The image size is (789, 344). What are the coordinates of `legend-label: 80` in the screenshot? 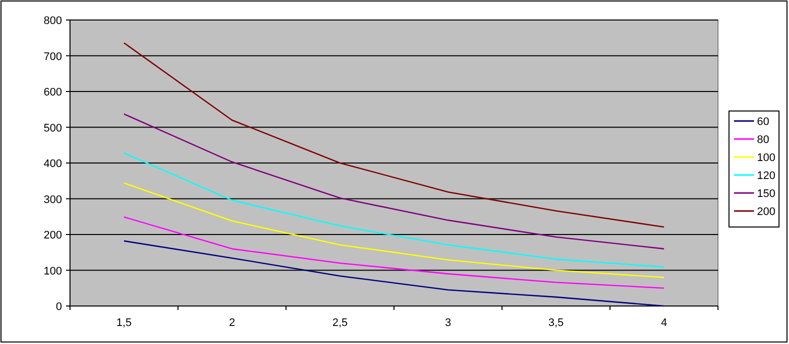 It's located at (763, 140).